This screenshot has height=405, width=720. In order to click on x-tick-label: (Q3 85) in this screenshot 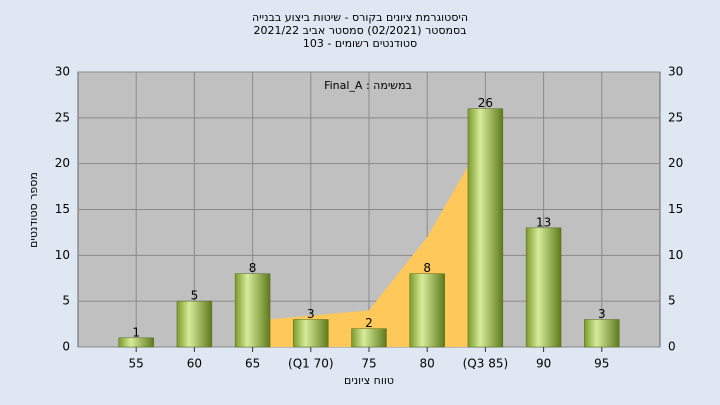, I will do `click(486, 364)`.